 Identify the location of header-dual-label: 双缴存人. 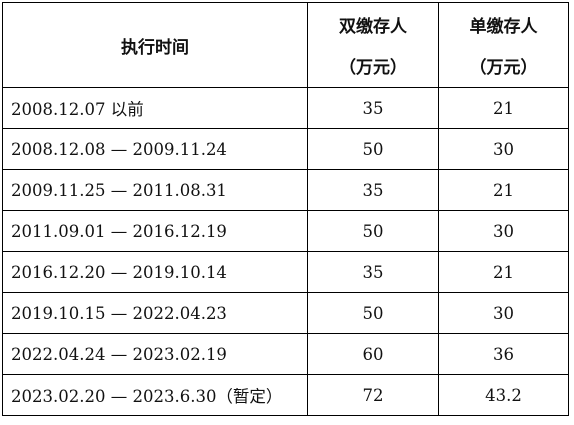
(373, 27).